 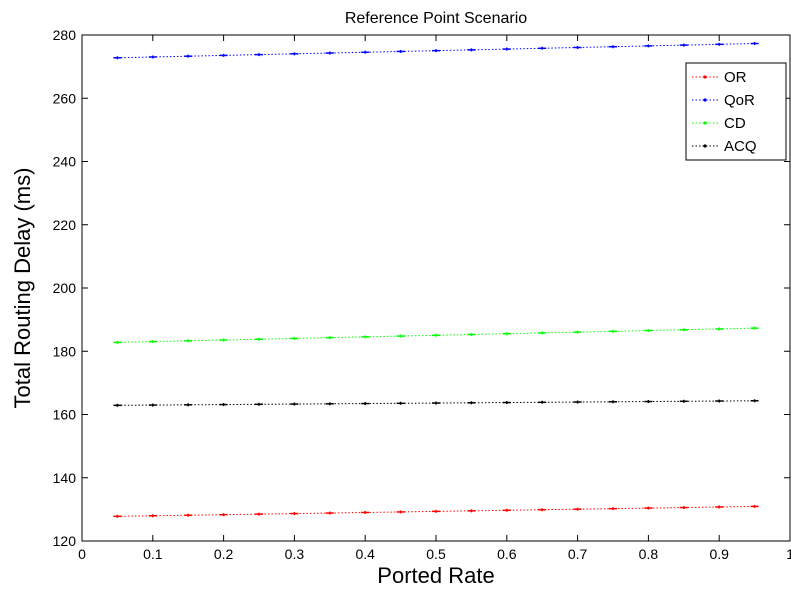 I want to click on legend: OR QoR CD ACQ, so click(x=736, y=111).